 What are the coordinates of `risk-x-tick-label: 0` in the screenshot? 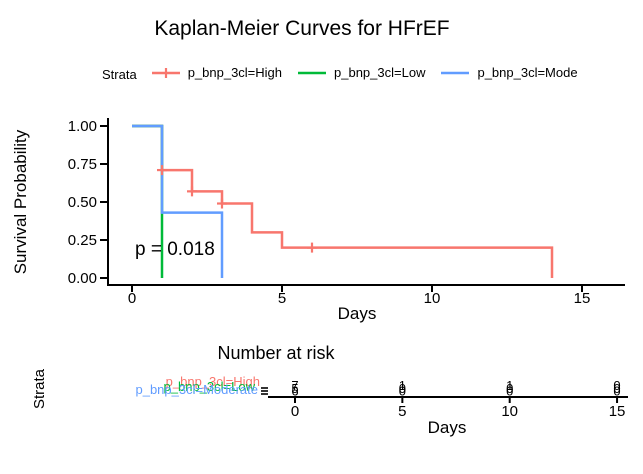 It's located at (295, 411).